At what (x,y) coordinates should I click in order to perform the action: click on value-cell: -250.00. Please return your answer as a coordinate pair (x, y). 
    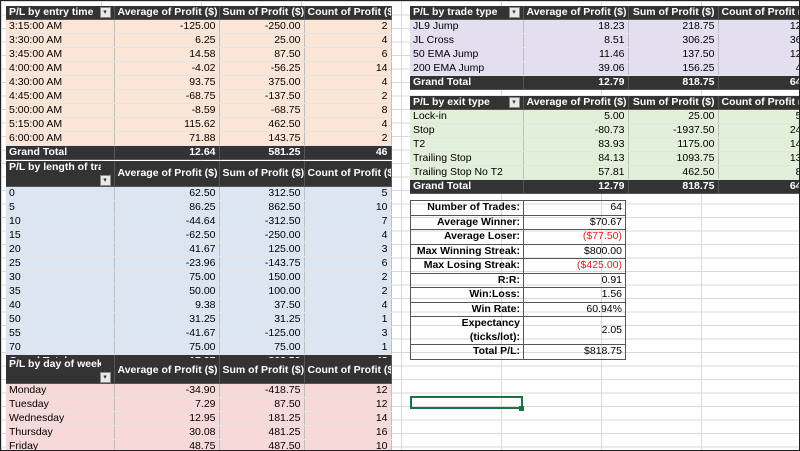
    Looking at the image, I should click on (262, 26).